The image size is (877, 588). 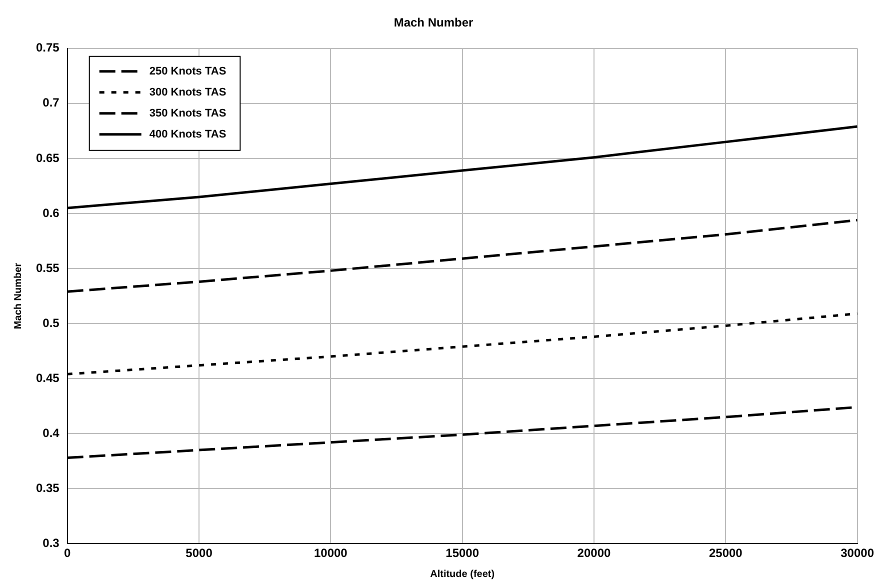 I want to click on y-tick-label: 0.7, so click(x=51, y=103).